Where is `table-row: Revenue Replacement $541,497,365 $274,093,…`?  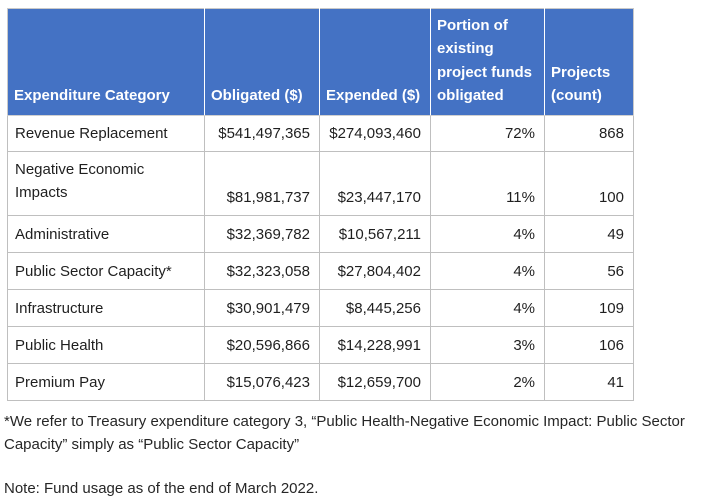 table-row: Revenue Replacement $541,497,365 $274,093,… is located at coordinates (320, 133).